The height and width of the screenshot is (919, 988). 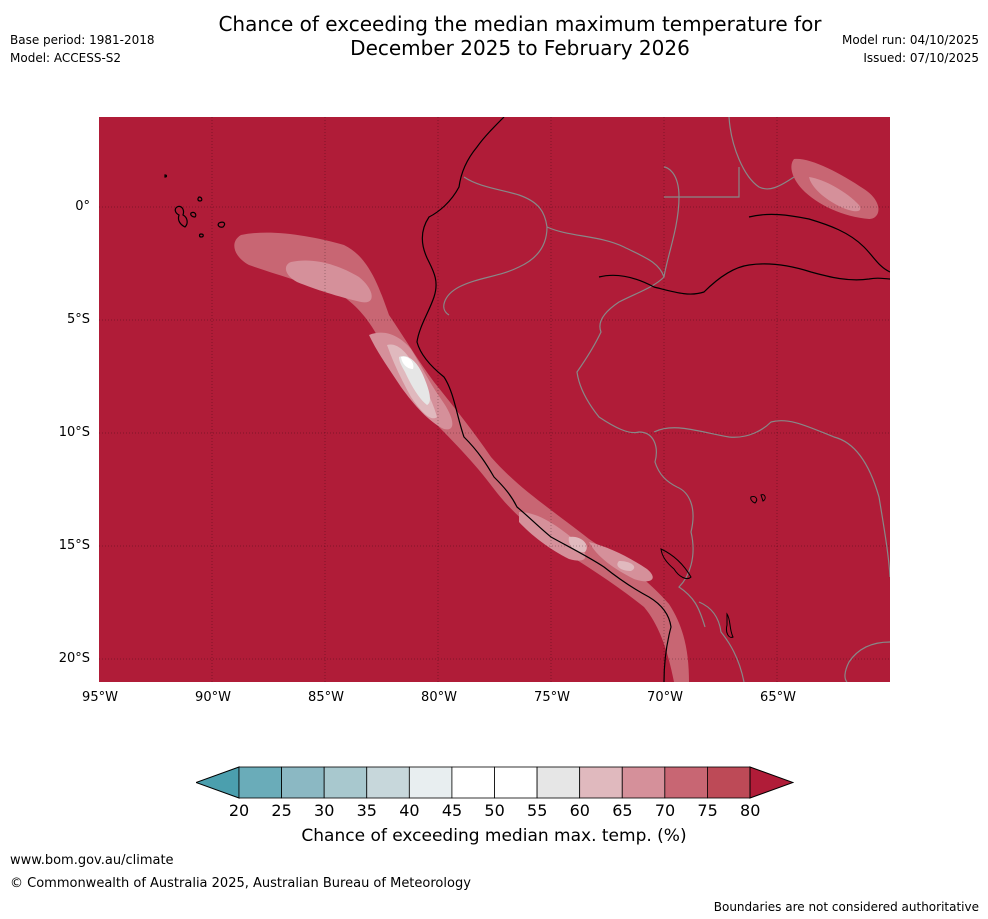 What do you see at coordinates (713, 566) in the screenshot?
I see `inland-lakes` at bounding box center [713, 566].